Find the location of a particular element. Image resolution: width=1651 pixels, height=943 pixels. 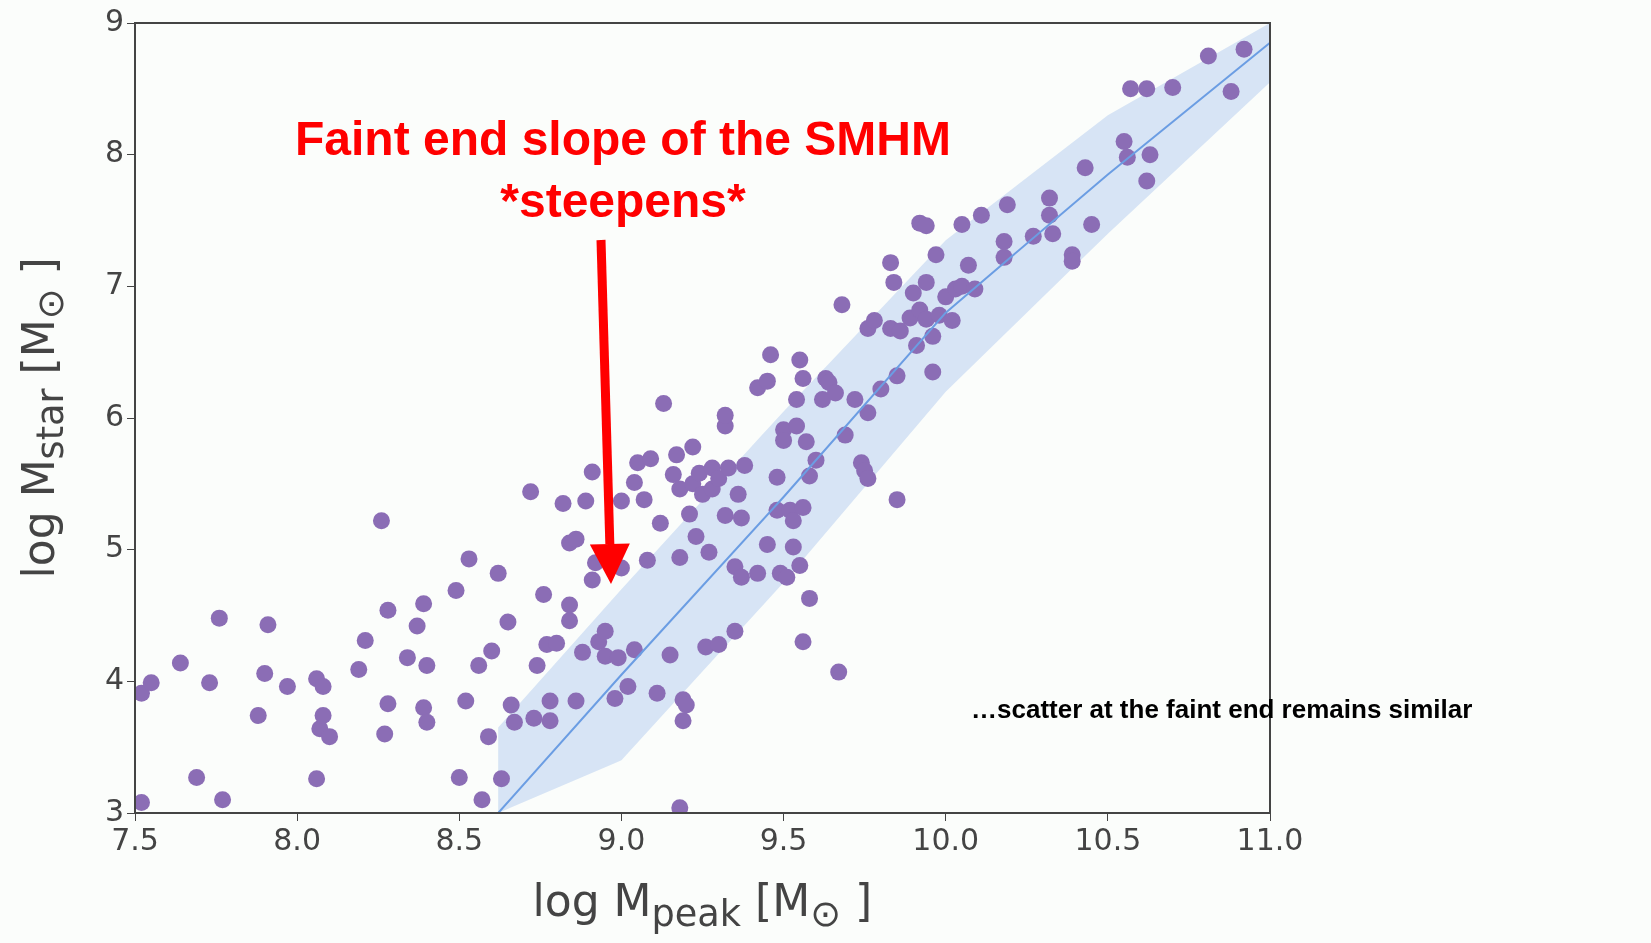

x-tick-label: 9.0 is located at coordinates (621, 839).